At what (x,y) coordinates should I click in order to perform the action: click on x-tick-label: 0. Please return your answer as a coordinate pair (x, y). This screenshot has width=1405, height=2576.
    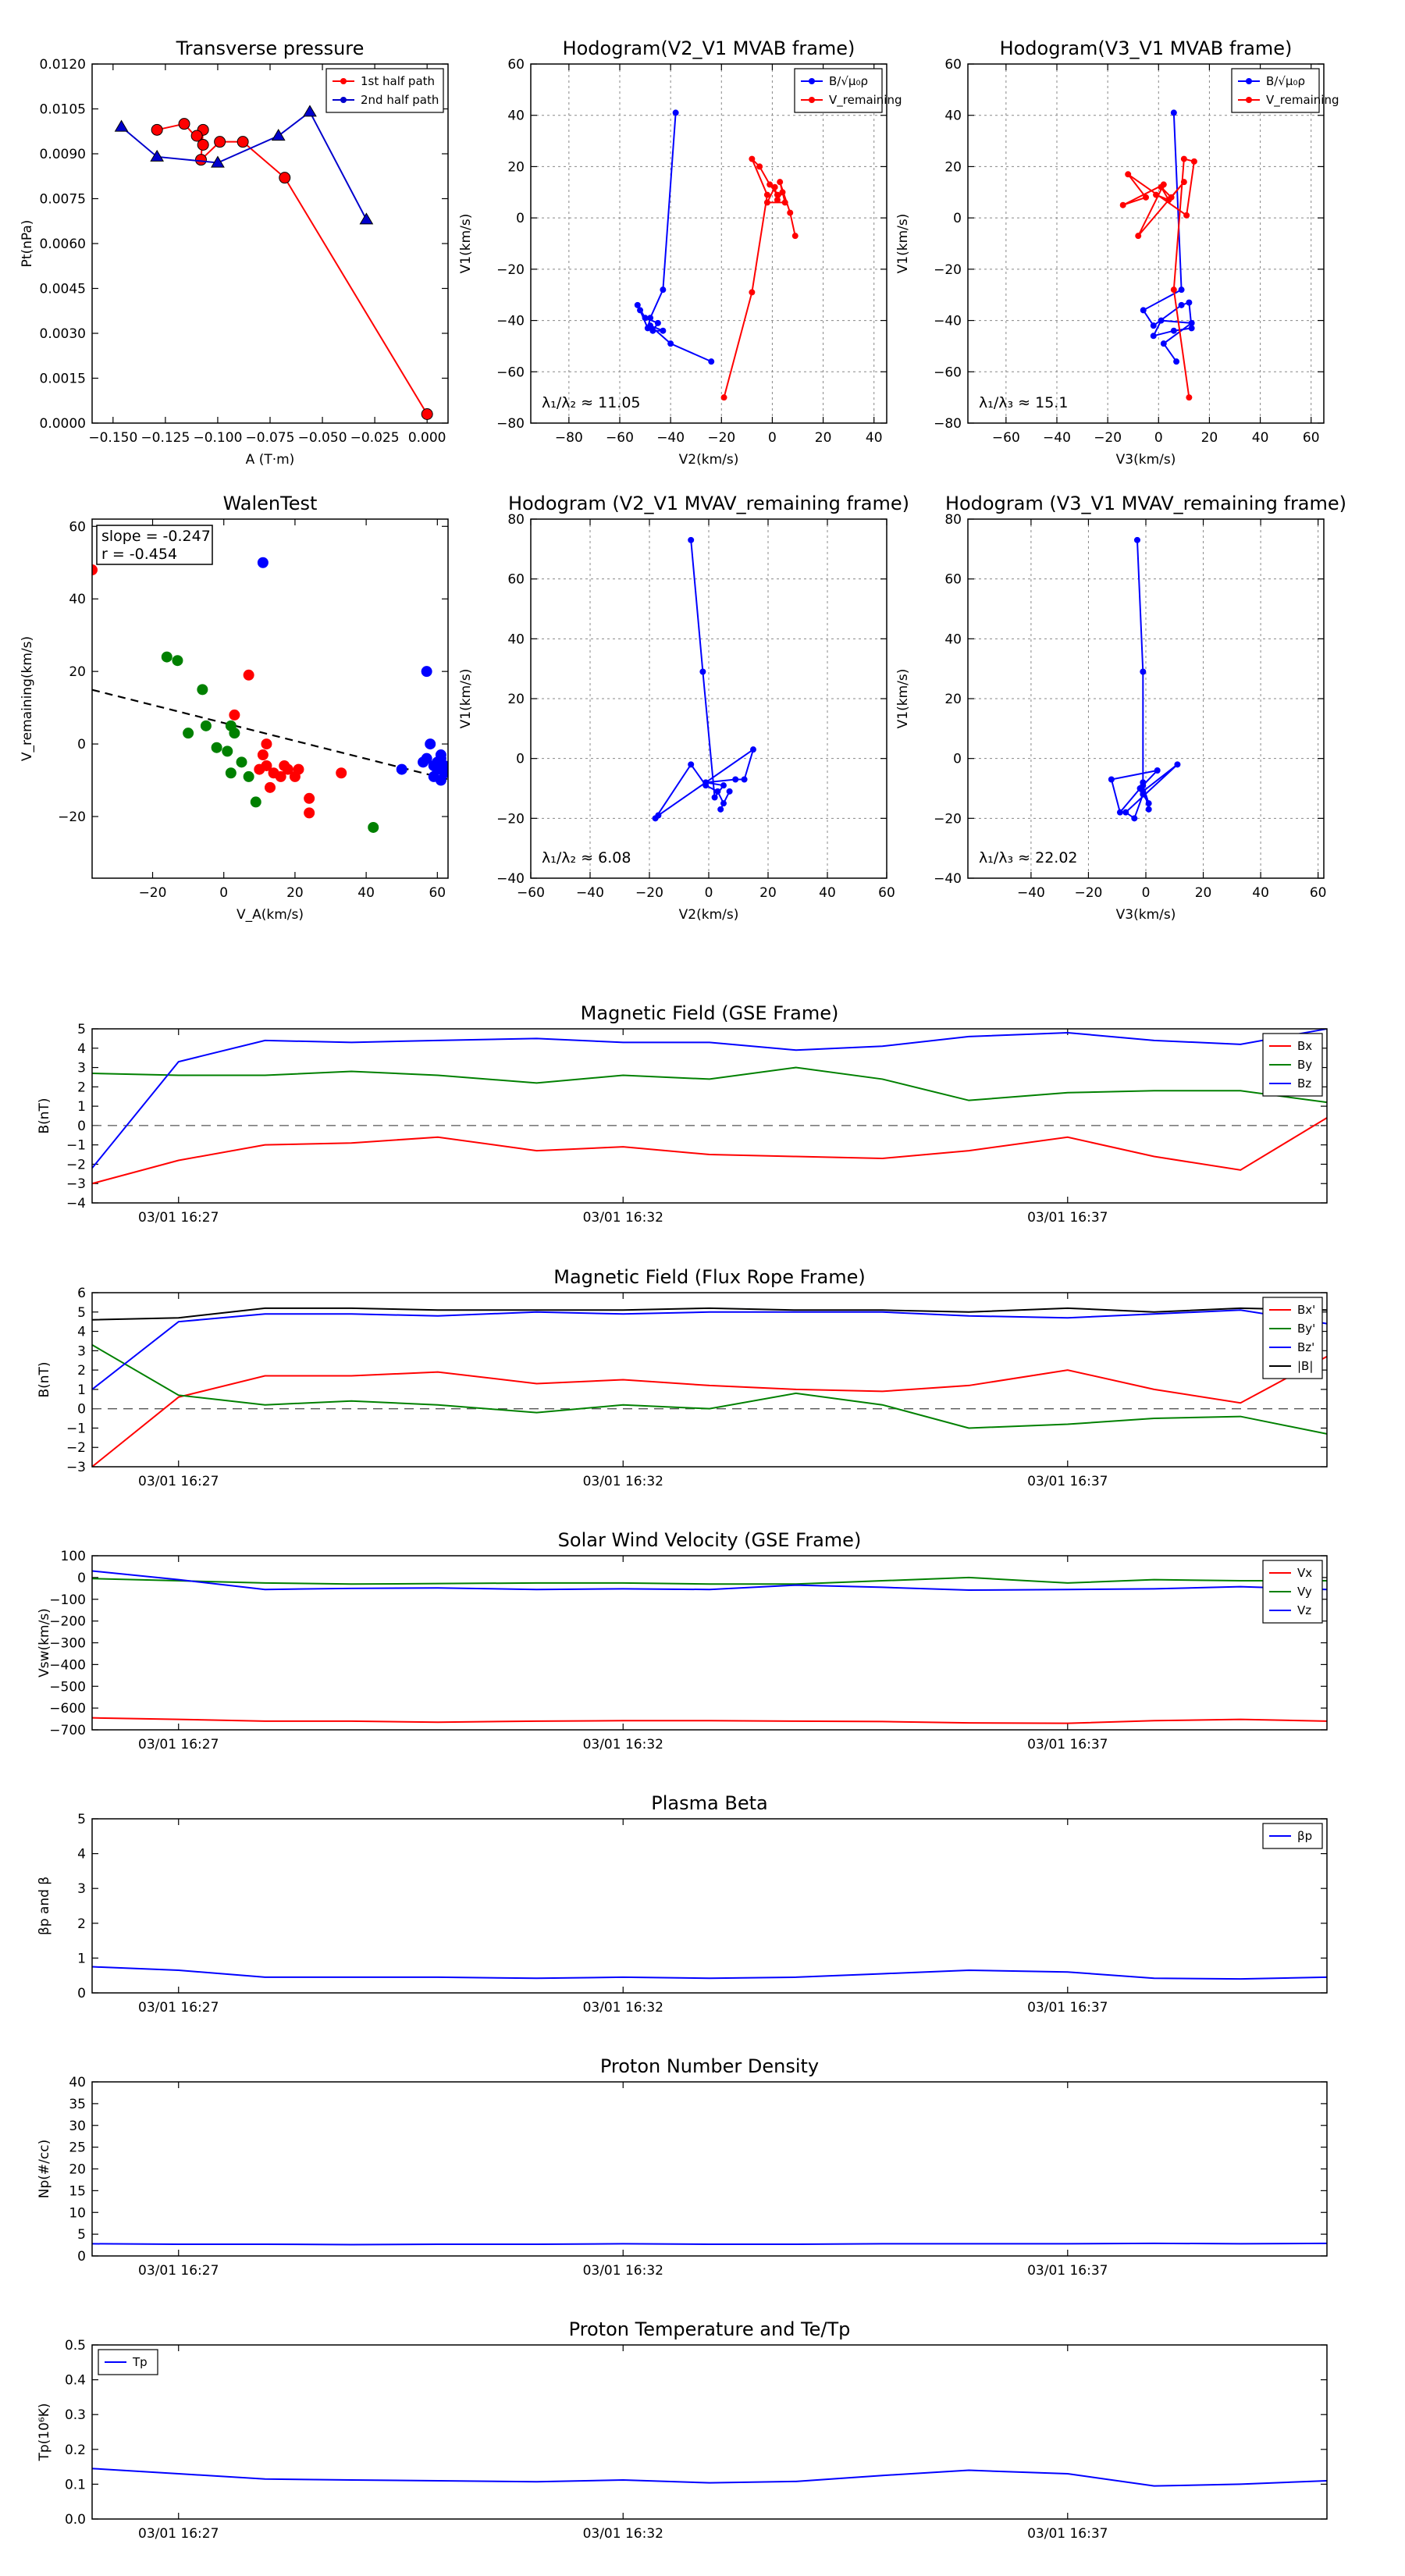
    Looking at the image, I should click on (1158, 438).